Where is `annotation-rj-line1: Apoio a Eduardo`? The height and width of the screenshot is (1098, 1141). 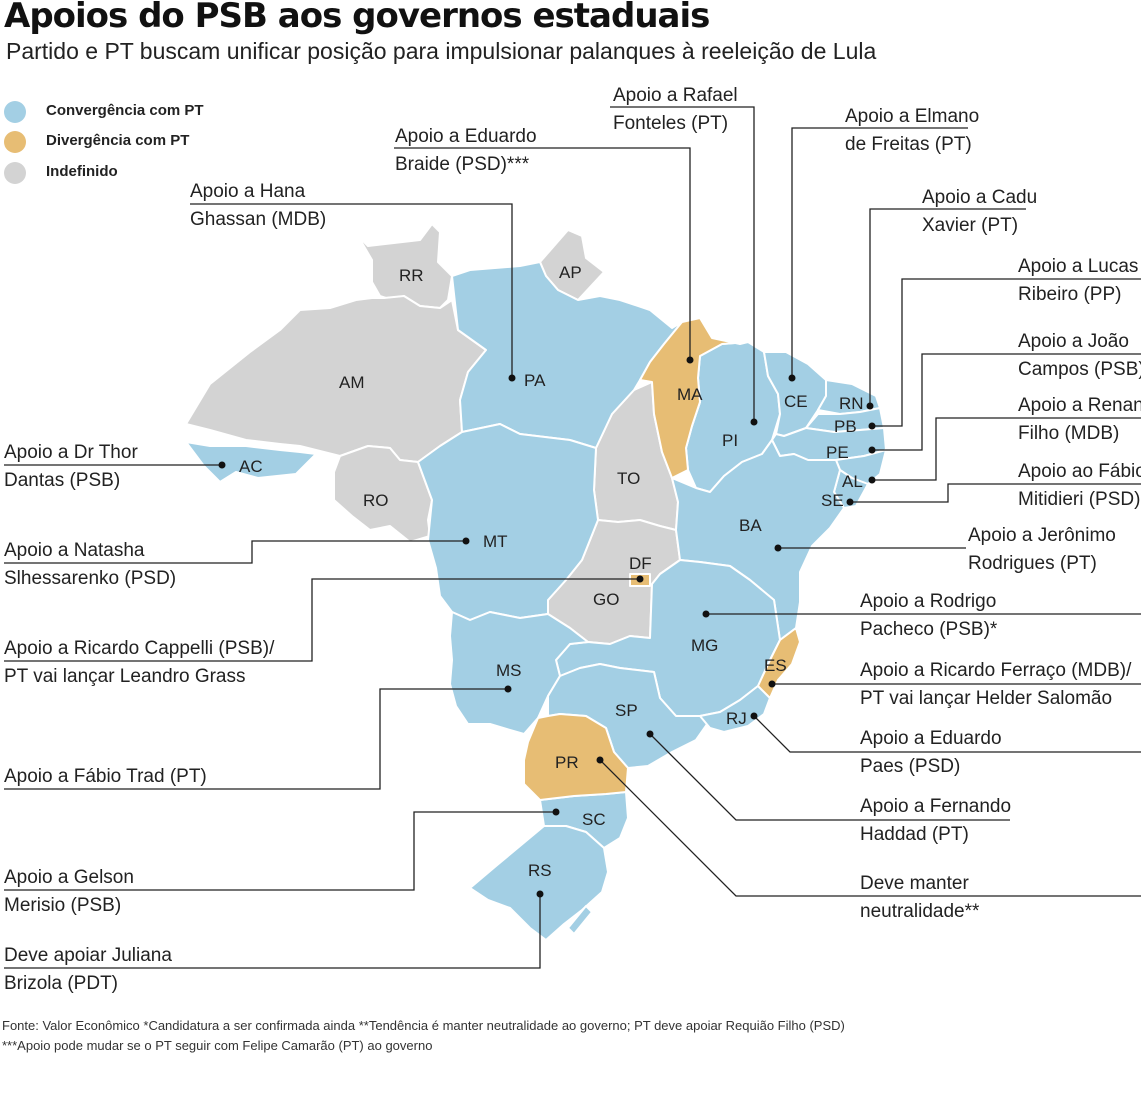 annotation-rj-line1: Apoio a Eduardo is located at coordinates (931, 738).